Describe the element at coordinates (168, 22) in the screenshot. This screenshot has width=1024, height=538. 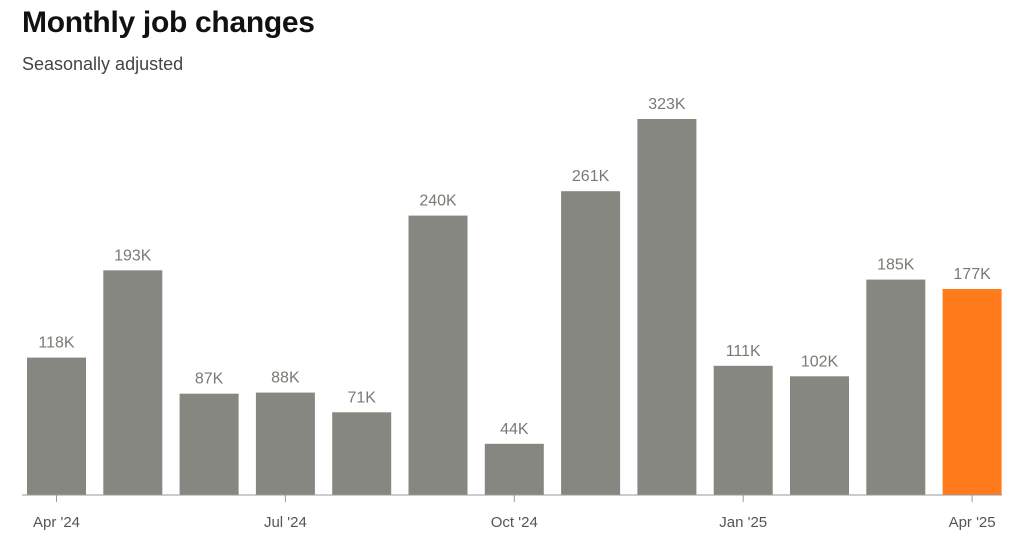
I see `chart-title: Monthly job changes` at that location.